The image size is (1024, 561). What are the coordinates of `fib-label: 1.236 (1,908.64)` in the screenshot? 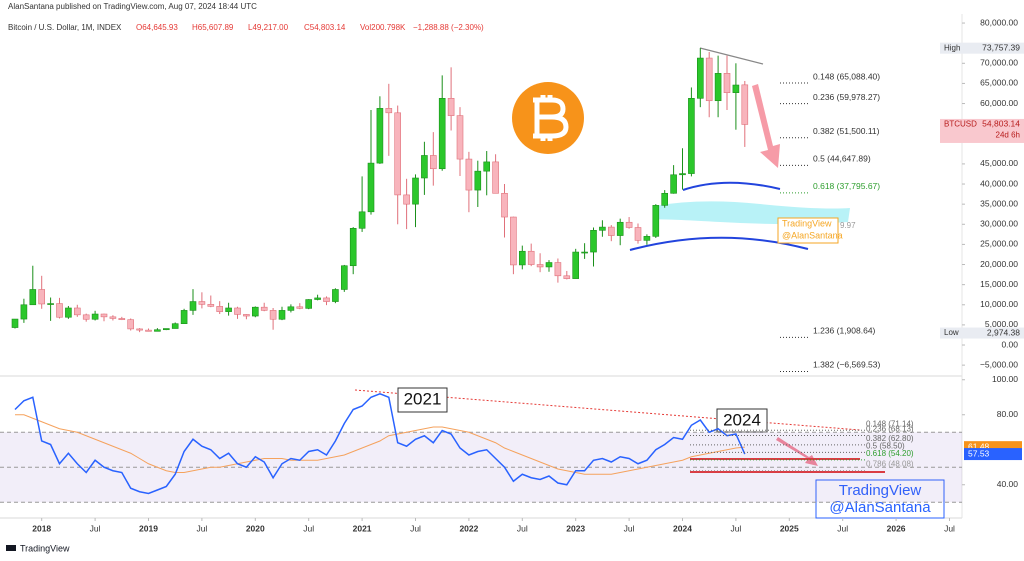 It's located at (844, 331).